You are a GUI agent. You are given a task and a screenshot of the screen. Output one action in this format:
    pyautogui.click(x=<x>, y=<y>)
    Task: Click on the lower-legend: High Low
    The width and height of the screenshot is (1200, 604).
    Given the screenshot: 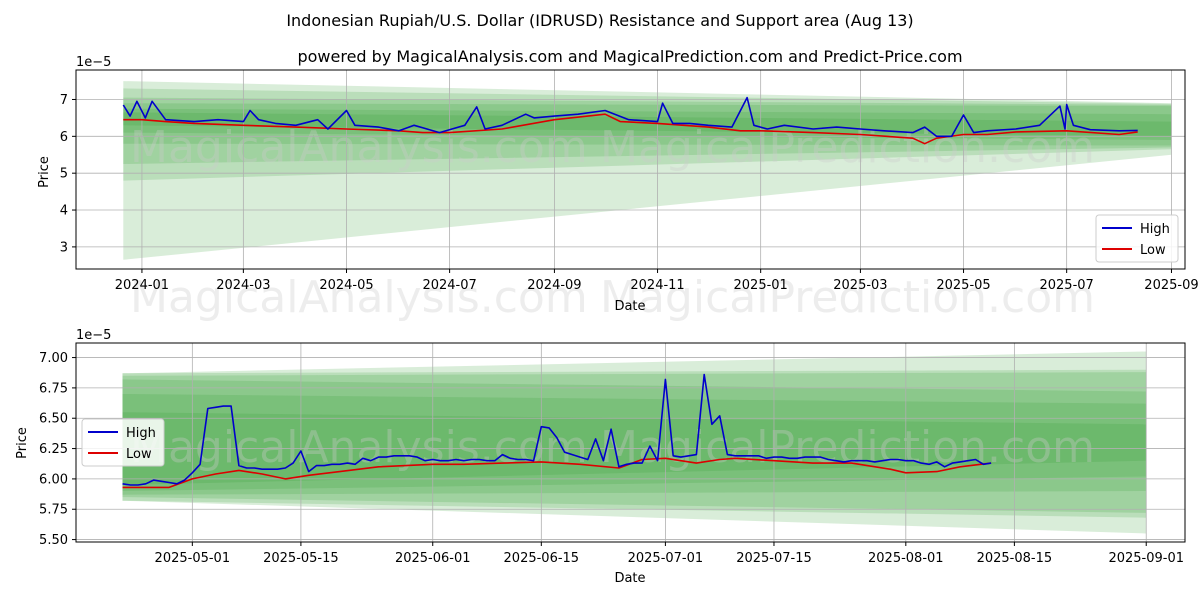 What is the action you would take?
    pyautogui.click(x=123, y=442)
    